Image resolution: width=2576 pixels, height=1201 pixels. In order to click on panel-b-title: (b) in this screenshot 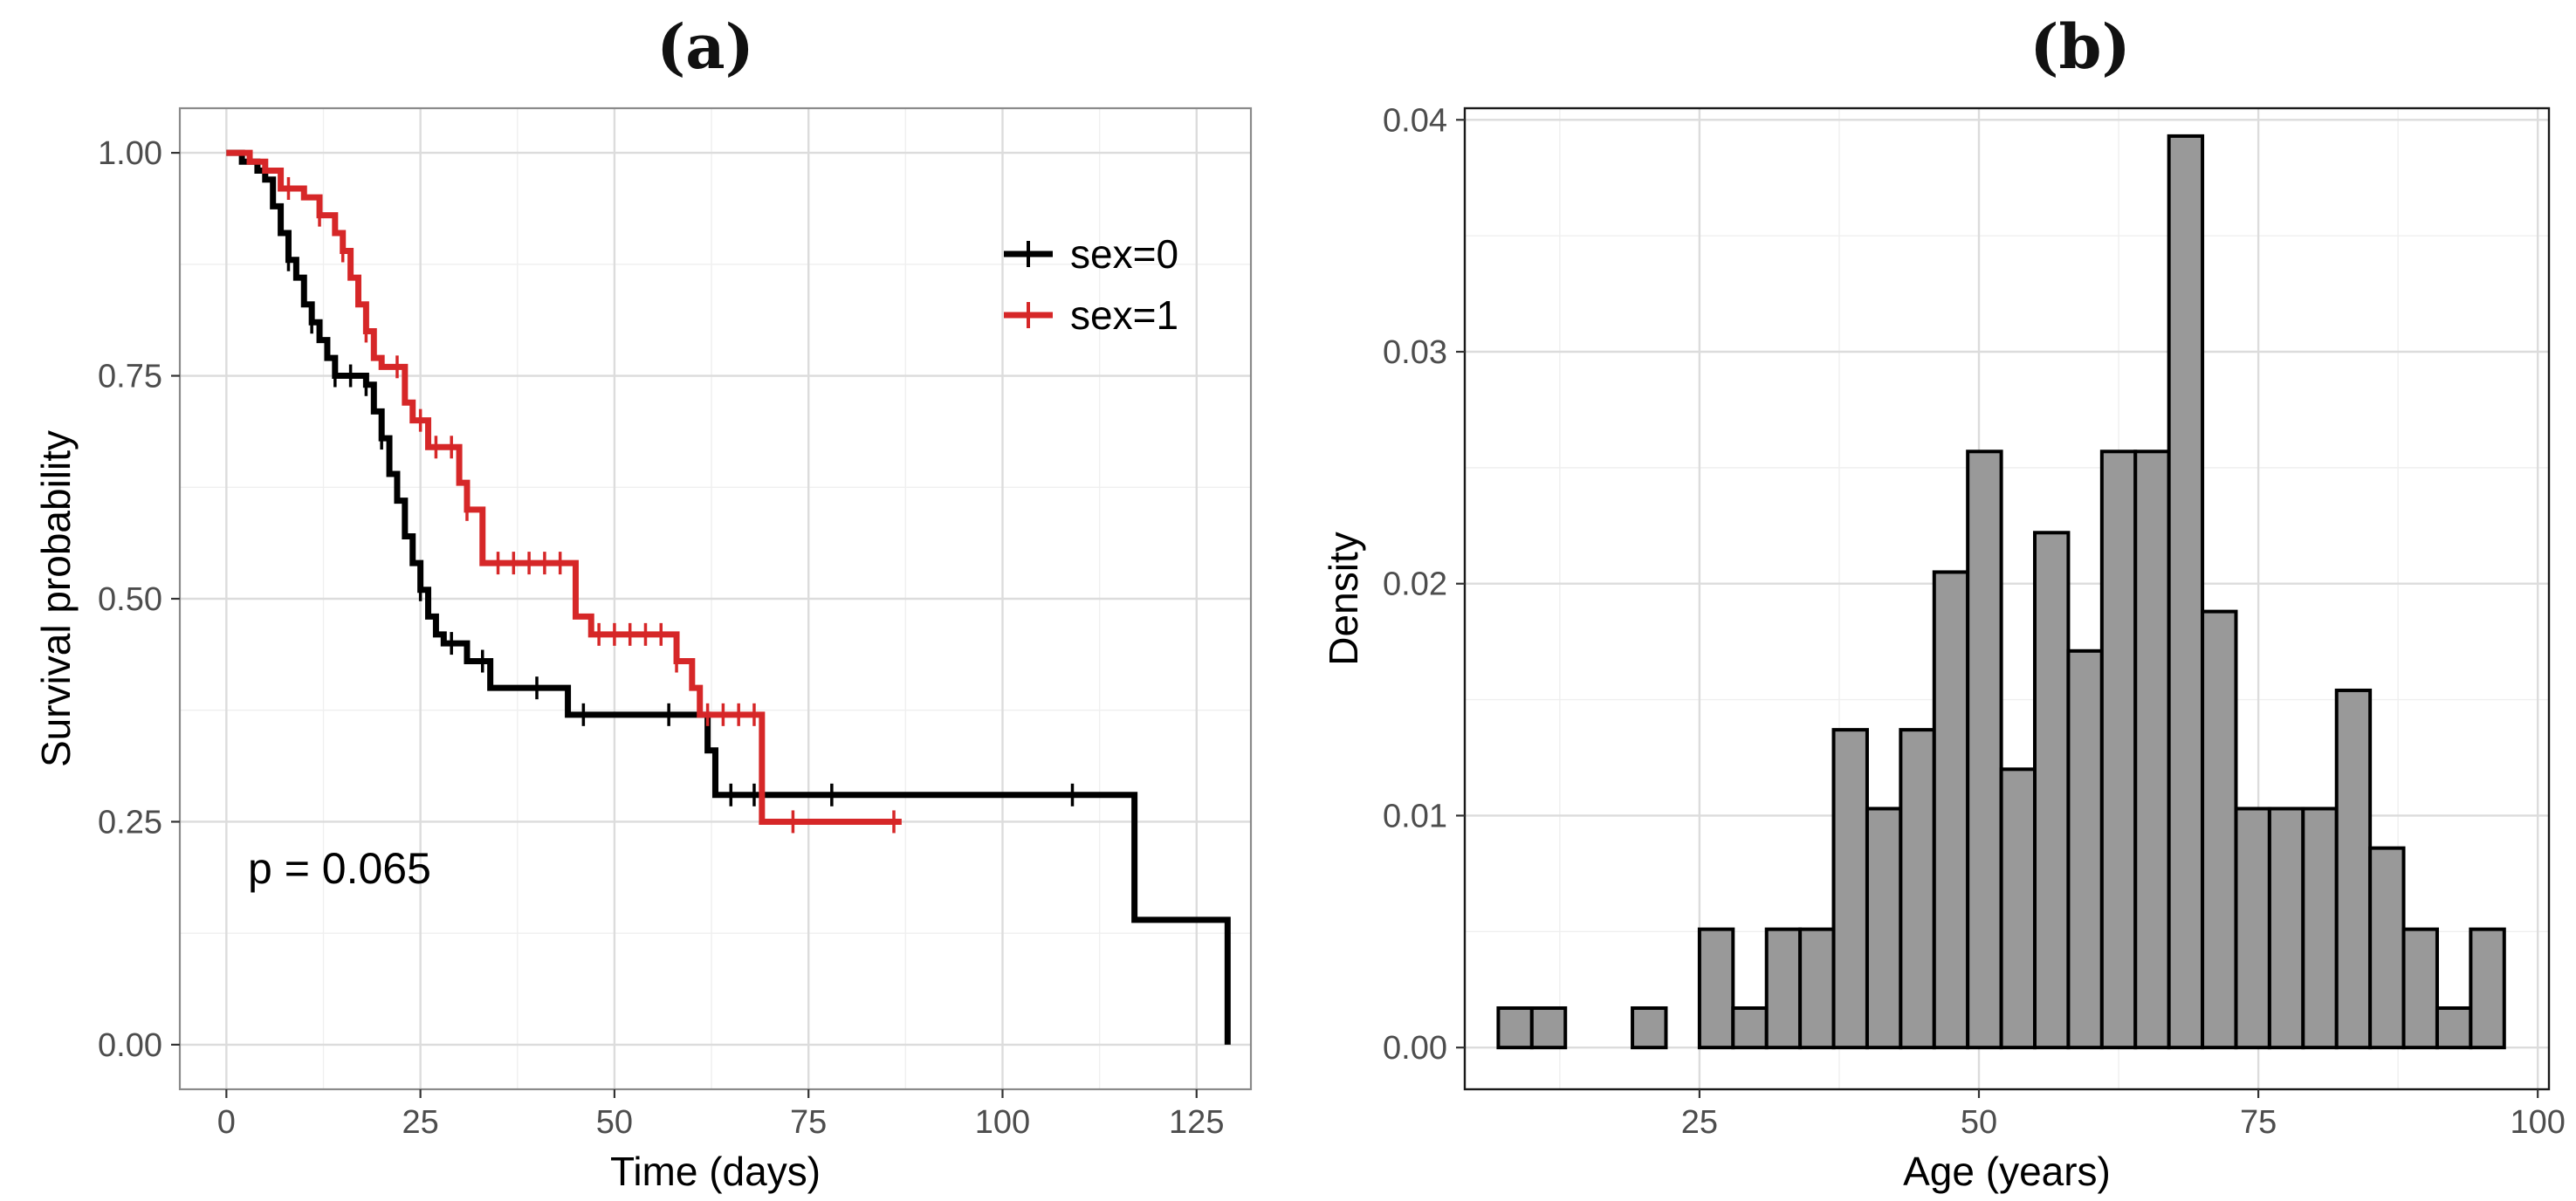, I will do `click(2080, 47)`.